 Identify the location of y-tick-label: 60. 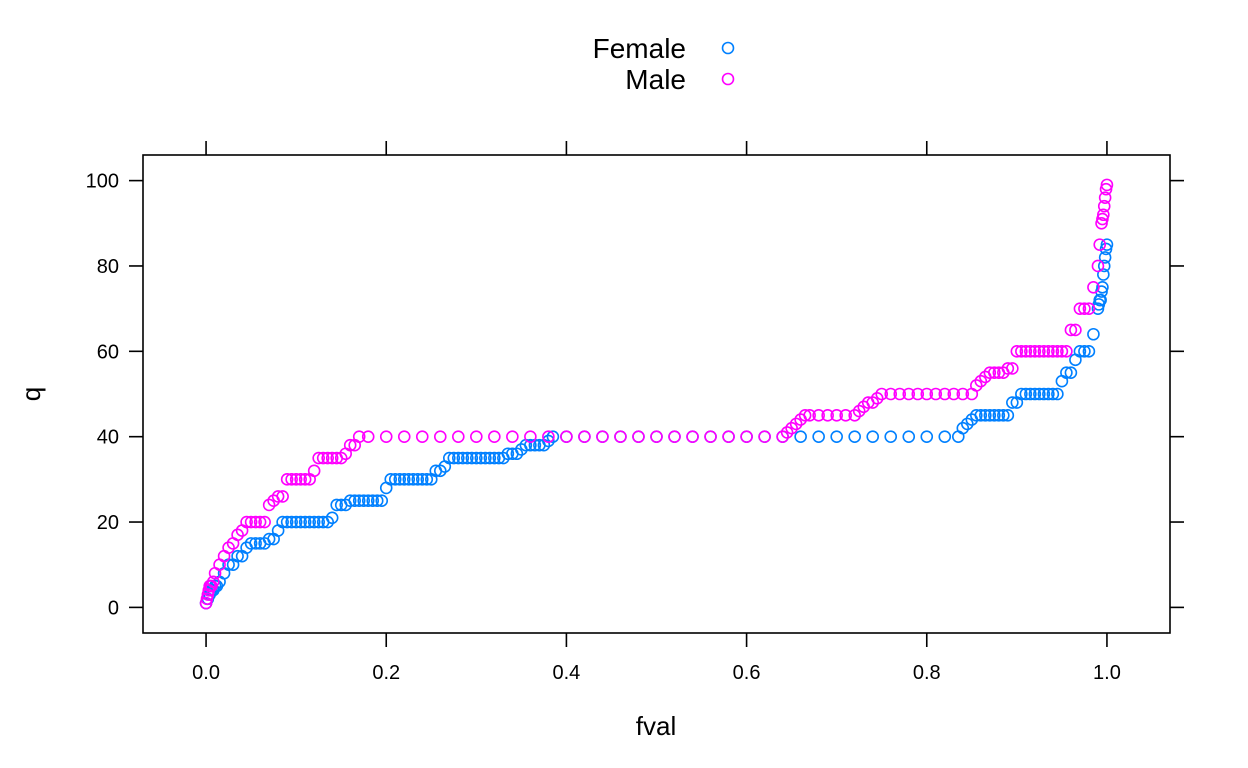
(108, 352).